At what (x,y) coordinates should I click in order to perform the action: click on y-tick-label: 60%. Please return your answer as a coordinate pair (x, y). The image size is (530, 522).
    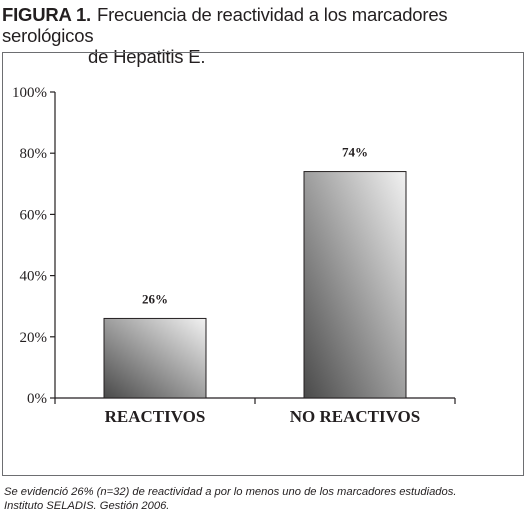
    Looking at the image, I should click on (34, 215).